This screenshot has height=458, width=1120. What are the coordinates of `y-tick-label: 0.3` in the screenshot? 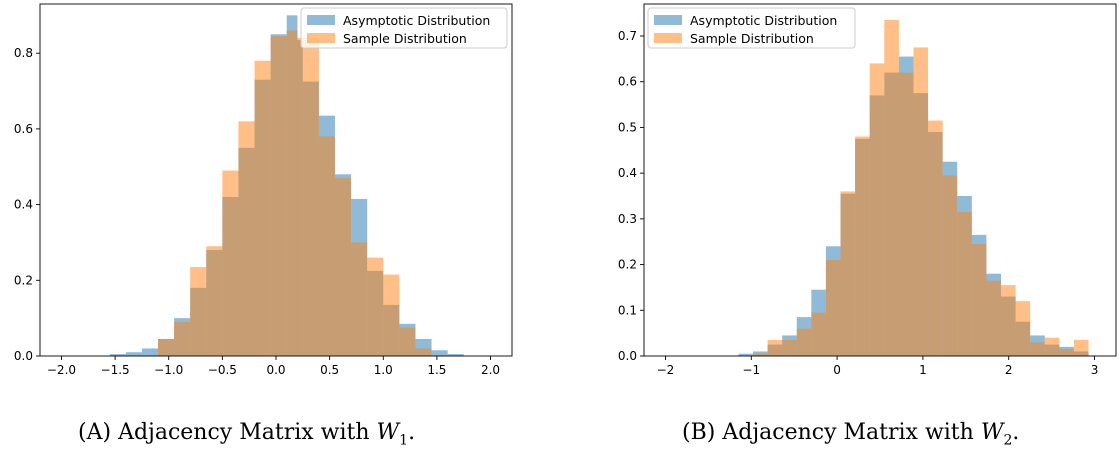 It's located at (627, 219).